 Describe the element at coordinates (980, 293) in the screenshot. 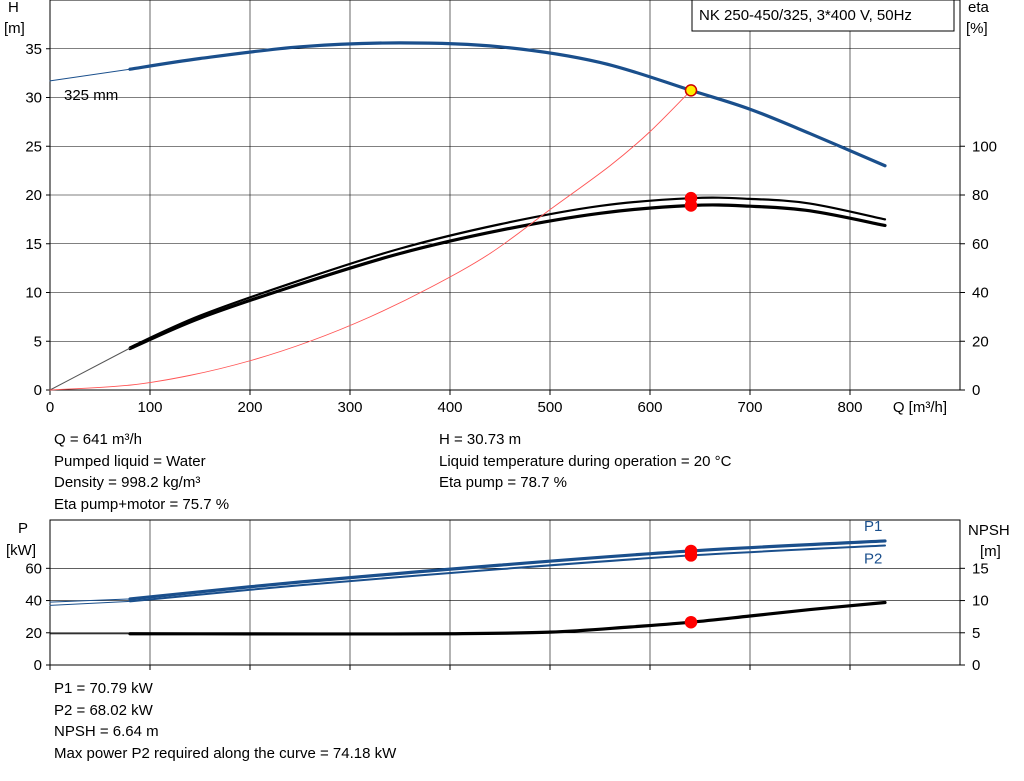

I see `chart1-ytick-right-label: 40` at that location.